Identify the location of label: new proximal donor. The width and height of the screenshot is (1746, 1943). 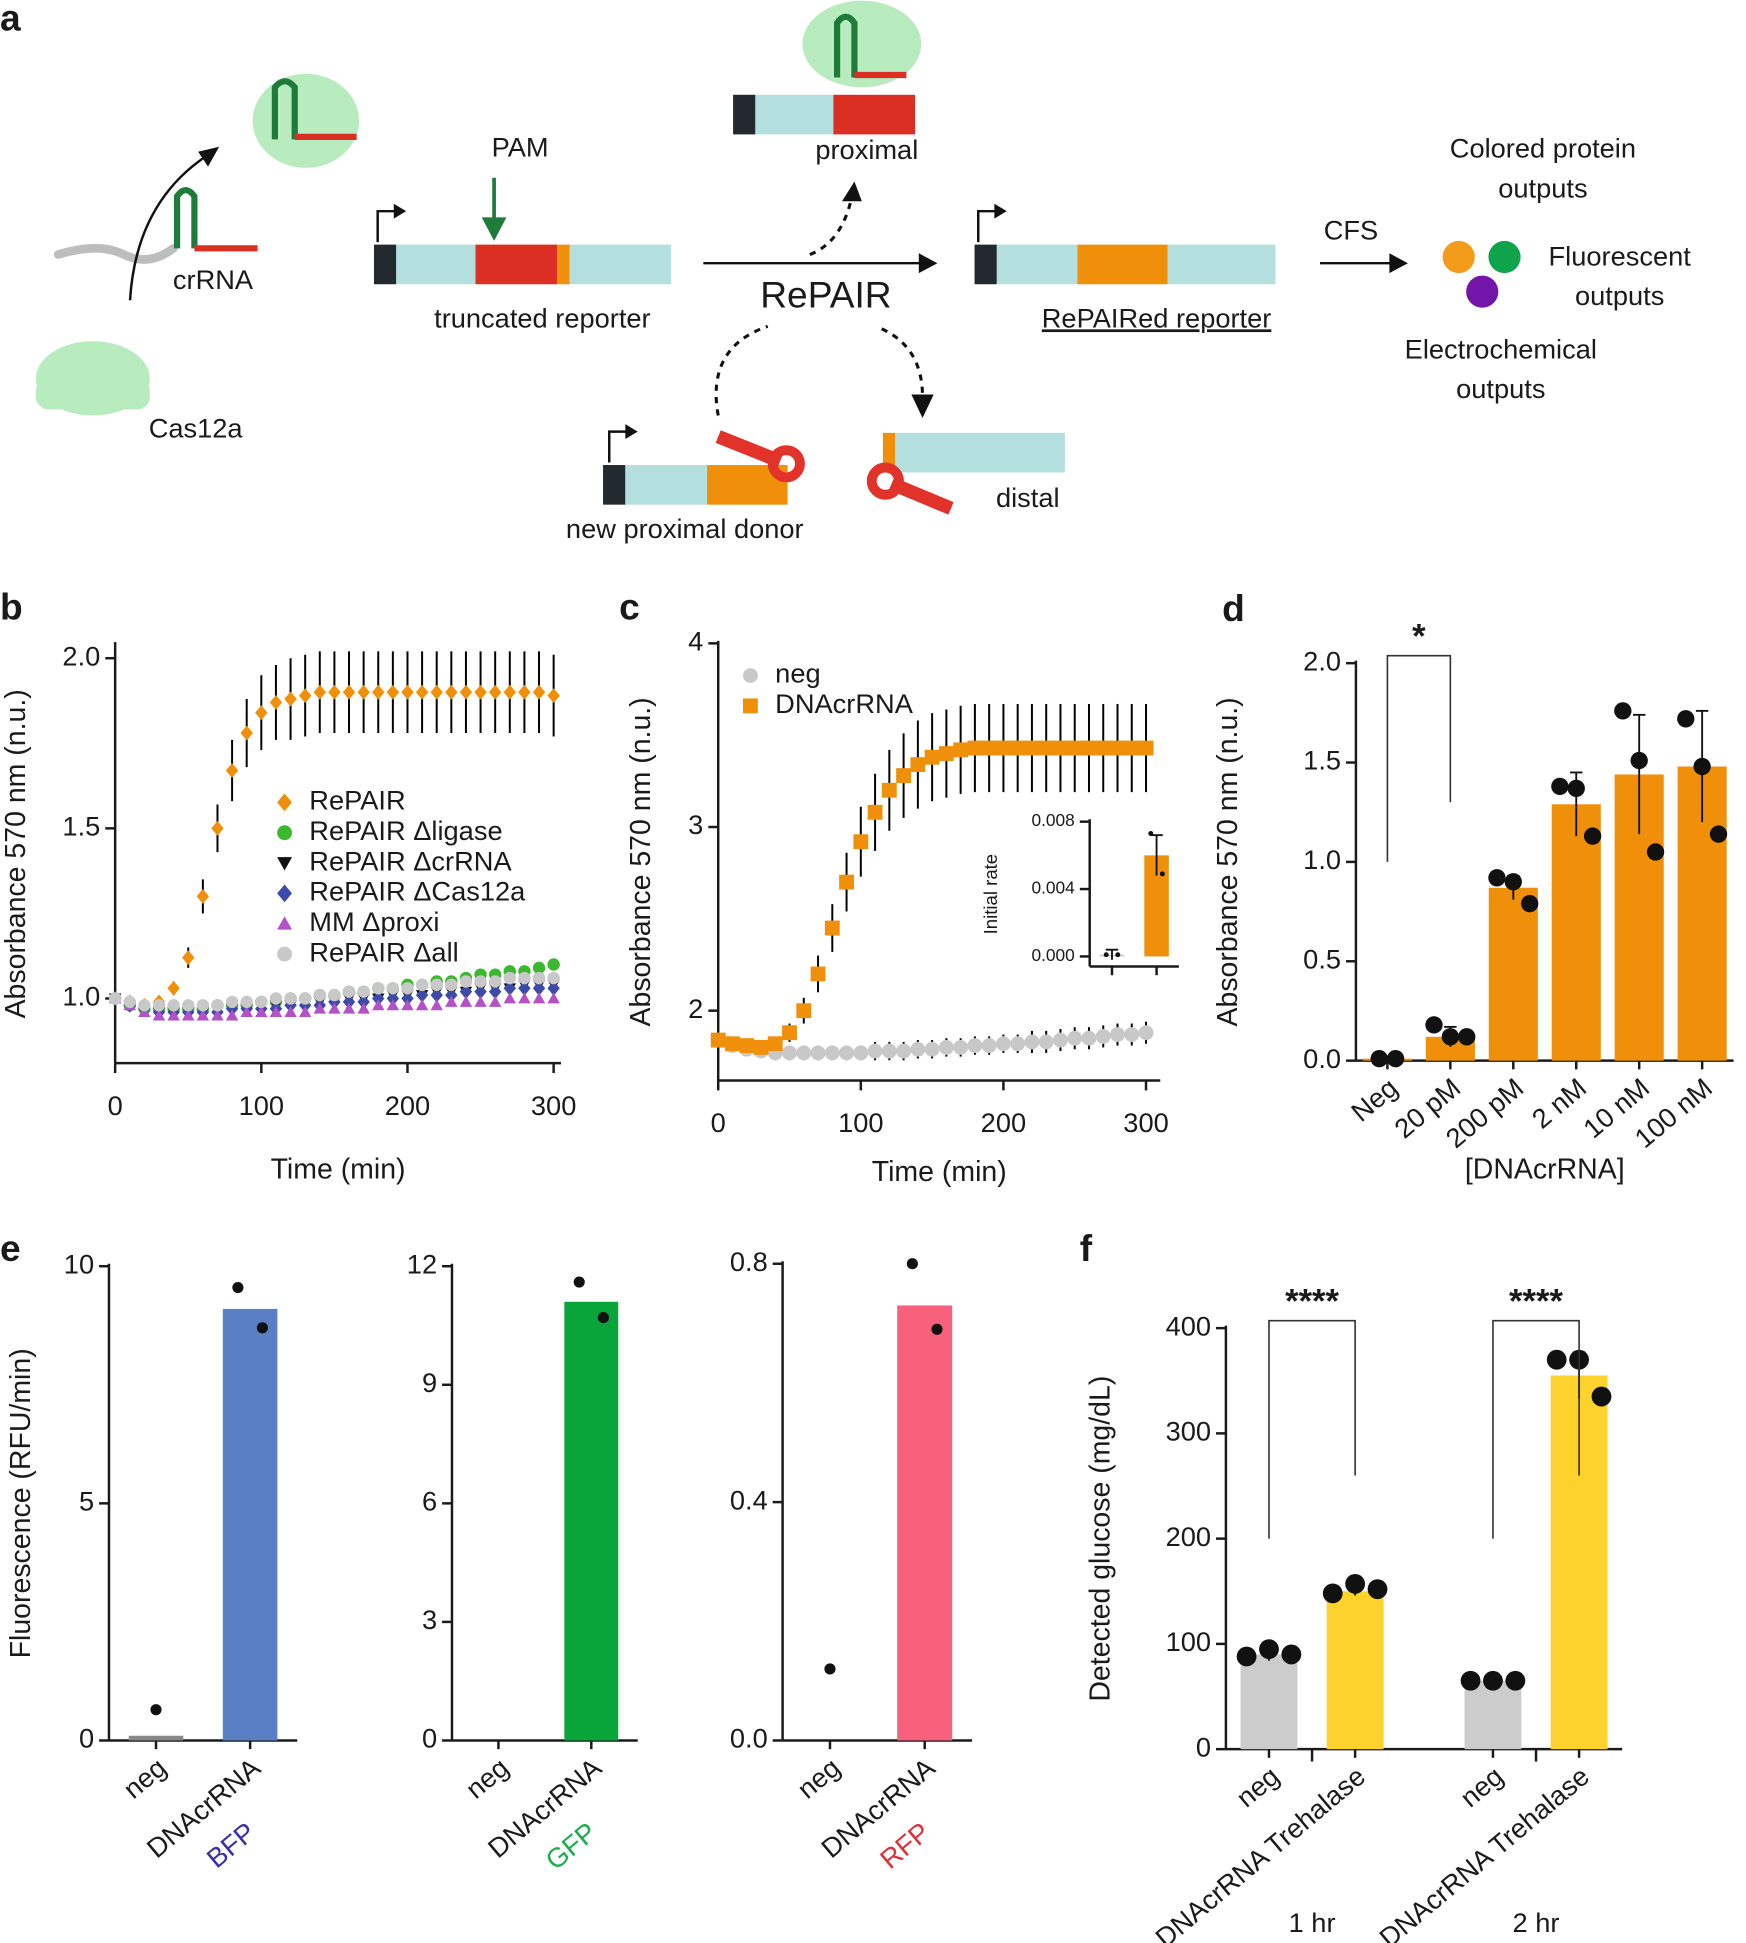
(685, 528).